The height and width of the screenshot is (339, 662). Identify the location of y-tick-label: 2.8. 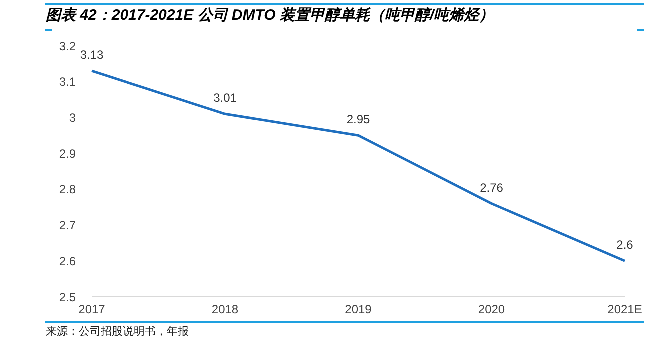
(67, 189).